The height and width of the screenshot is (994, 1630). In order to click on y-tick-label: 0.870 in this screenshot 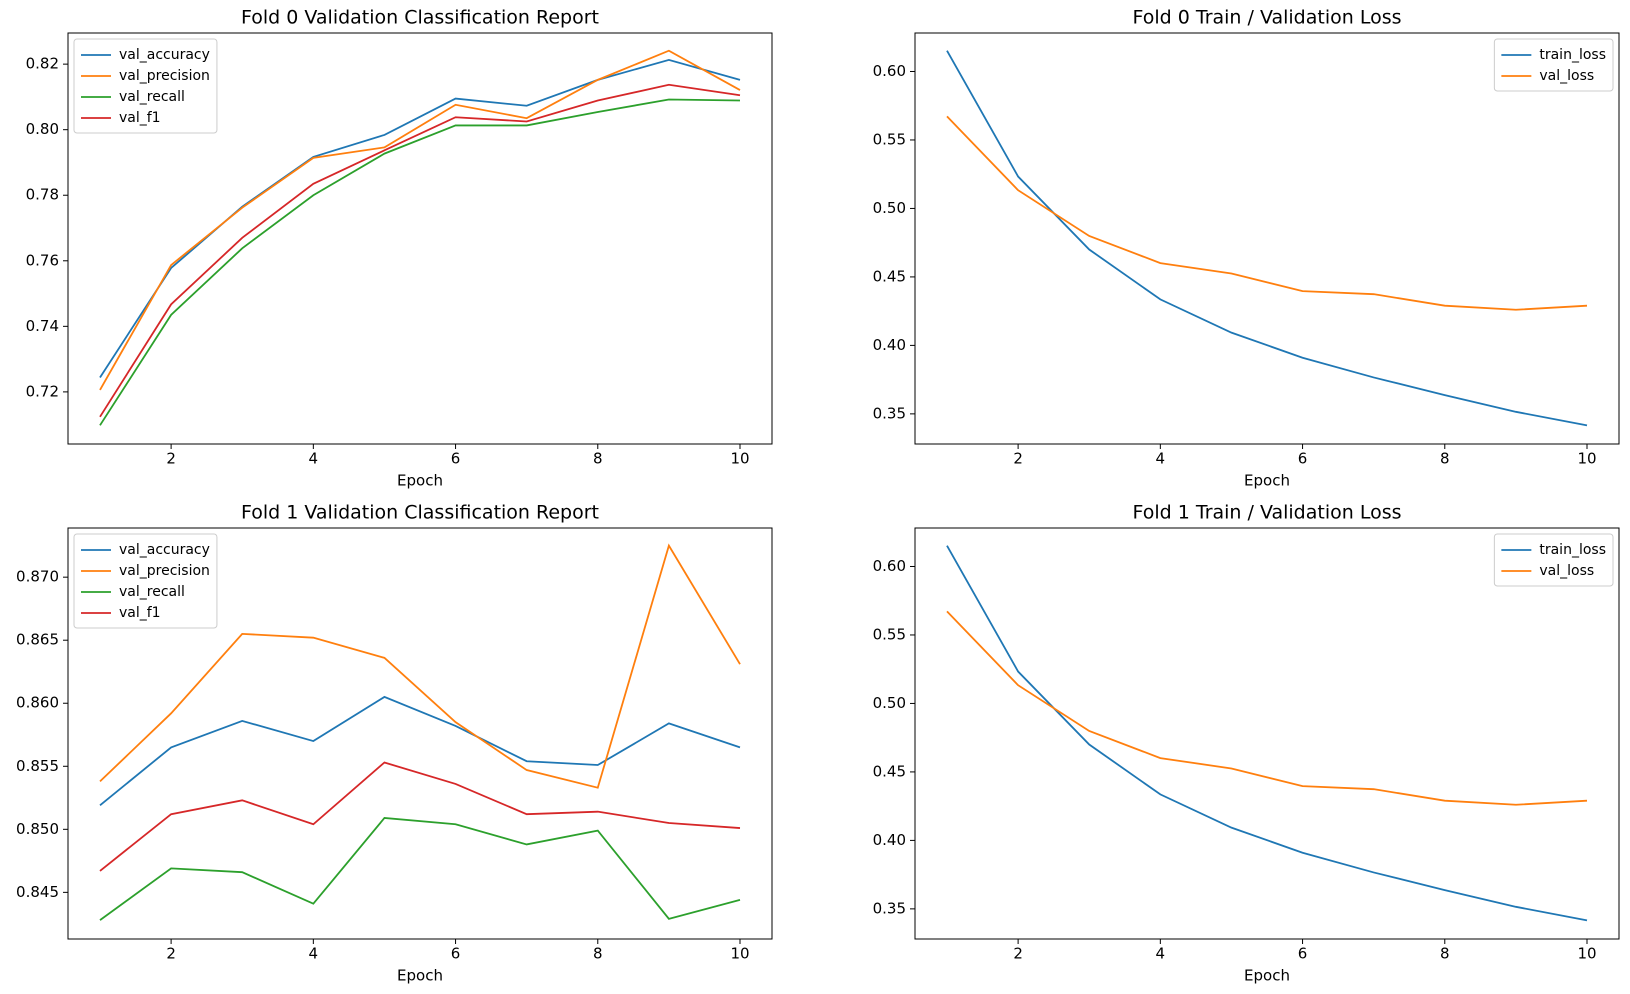, I will do `click(37, 577)`.